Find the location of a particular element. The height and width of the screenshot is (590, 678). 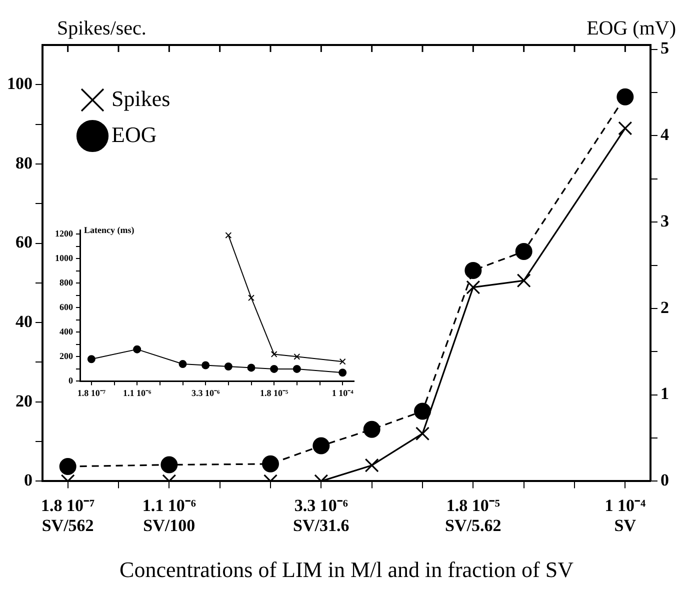

x-tick-label: 1.8 10⁻⁷ SV/562 is located at coordinates (68, 516).